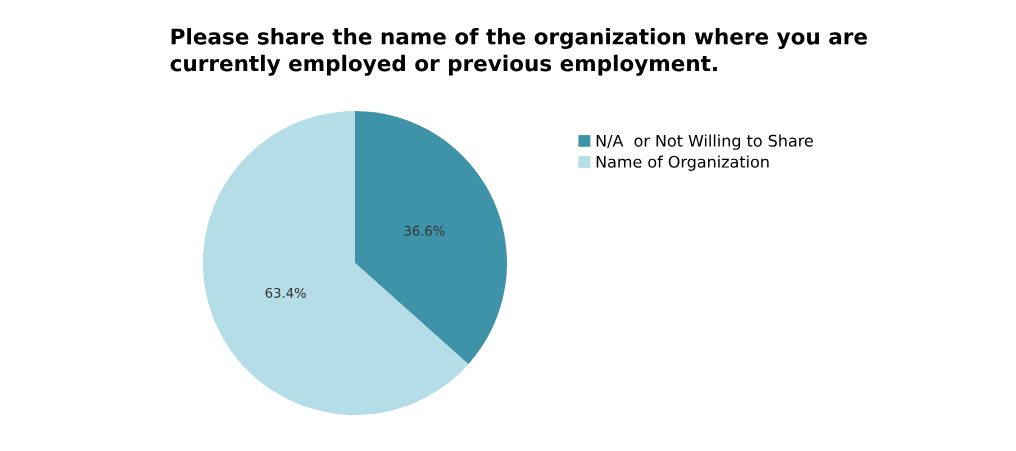 This screenshot has height=451, width=1016. What do you see at coordinates (285, 292) in the screenshot?
I see `data-label: 63.4%` at bounding box center [285, 292].